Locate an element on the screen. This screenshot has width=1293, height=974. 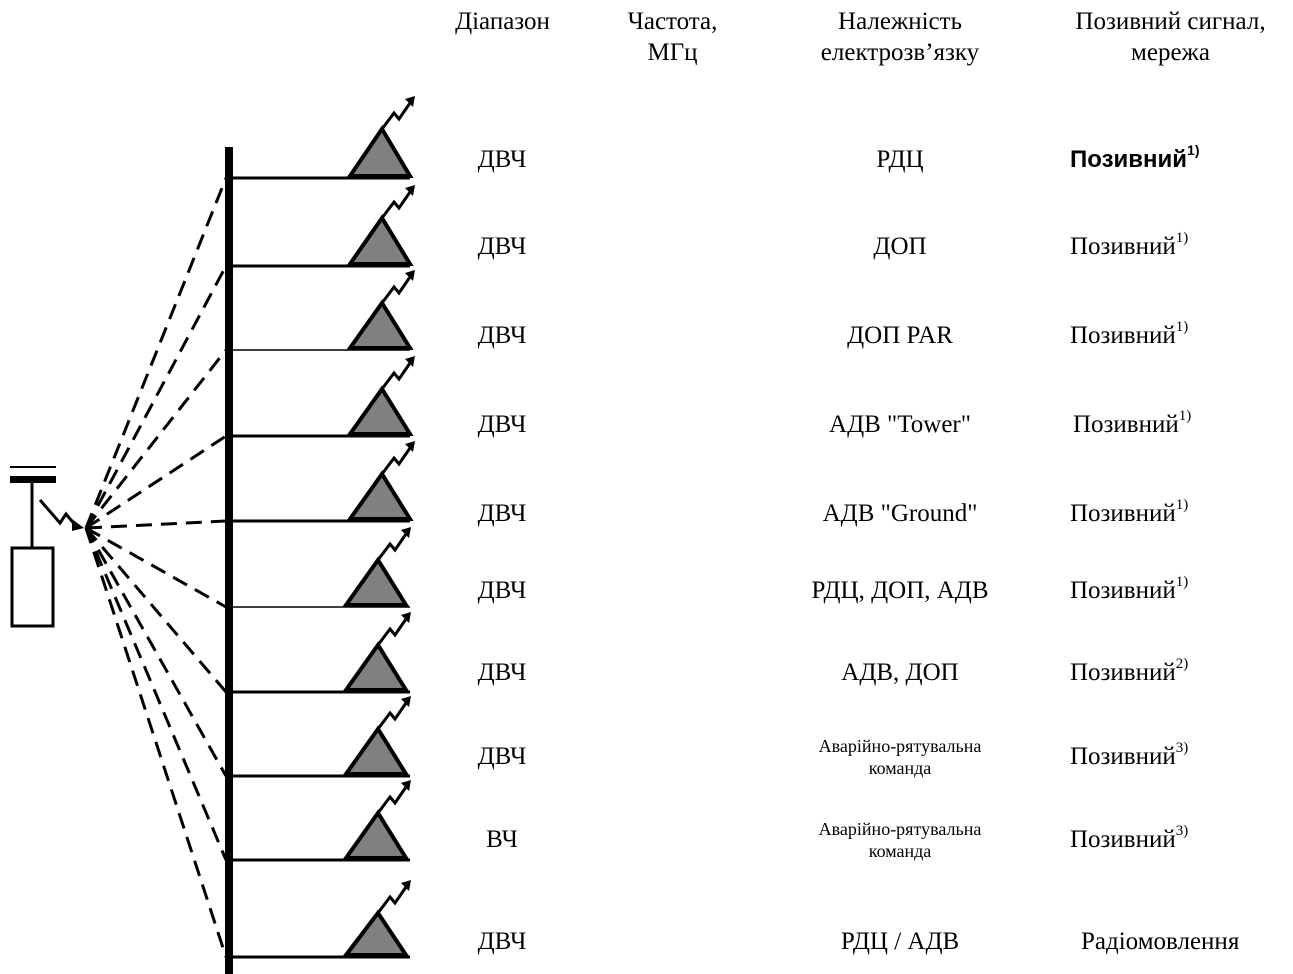
header-frequency: Частота, МГц is located at coordinates (672, 37).